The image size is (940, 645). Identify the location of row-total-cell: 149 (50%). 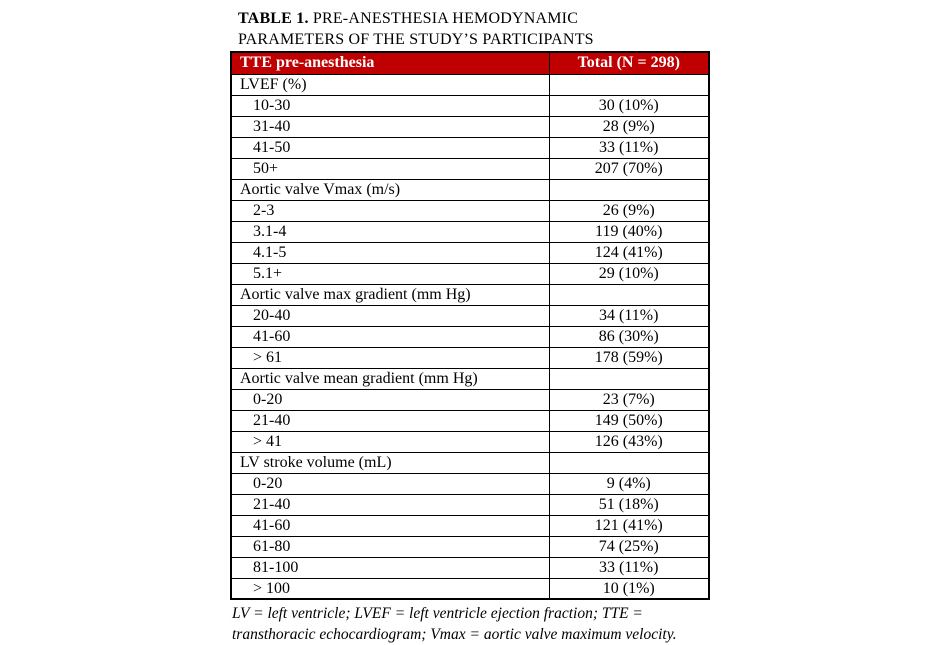
(629, 420).